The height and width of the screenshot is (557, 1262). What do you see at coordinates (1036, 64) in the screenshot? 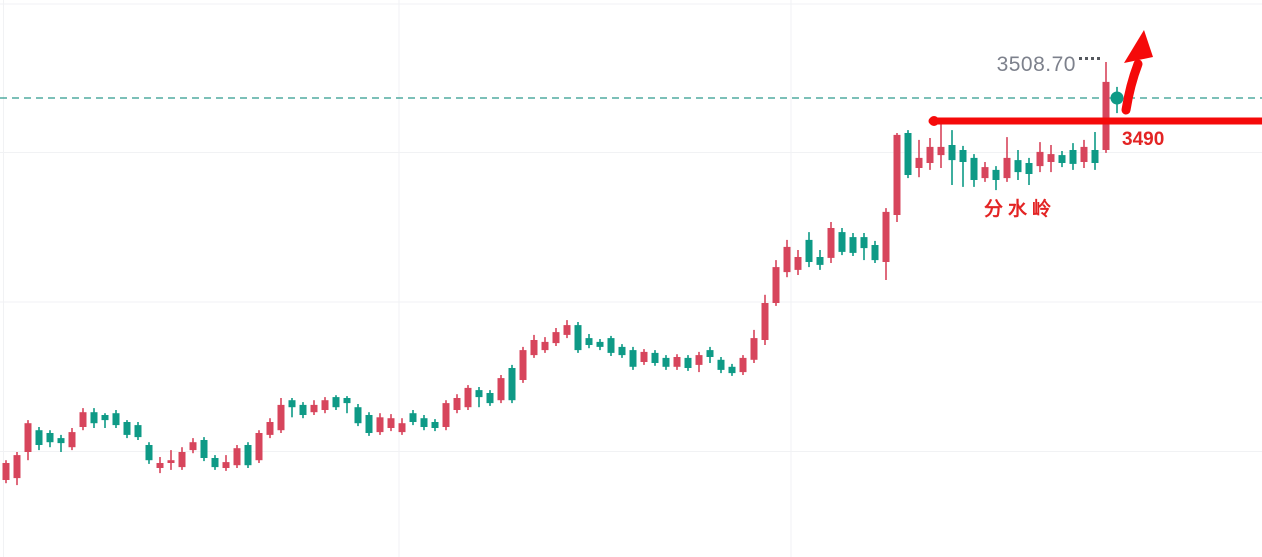
I see `high-price-label: 3508.70` at bounding box center [1036, 64].